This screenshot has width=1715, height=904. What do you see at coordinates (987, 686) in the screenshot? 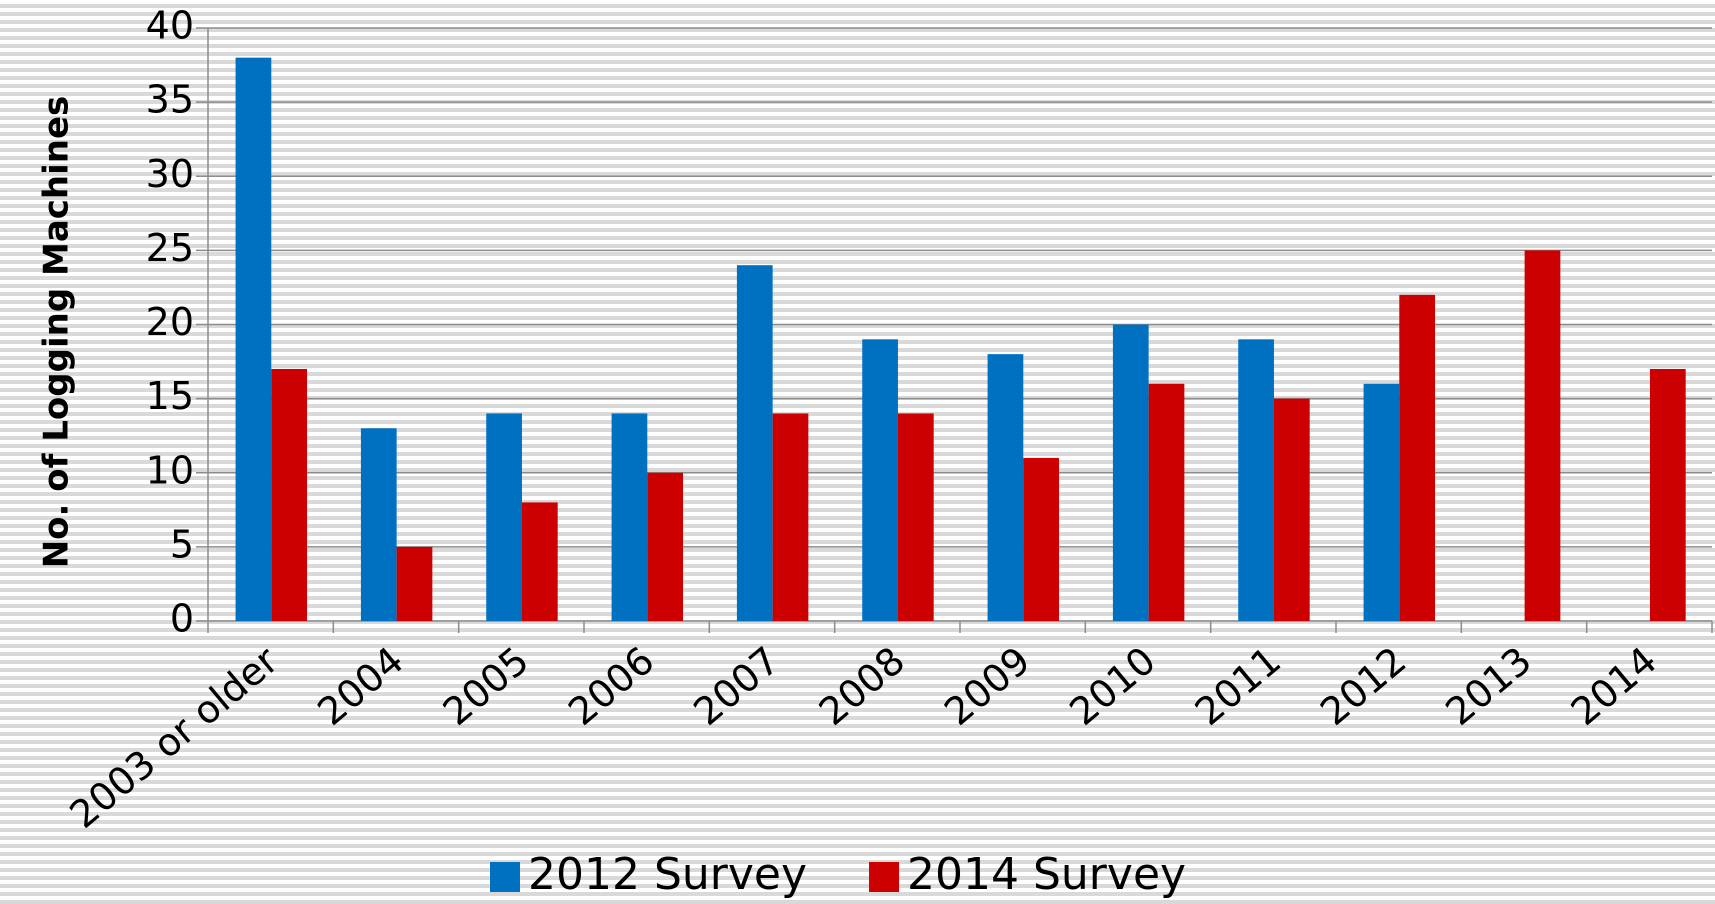
I see `x-tick-label: 2009` at bounding box center [987, 686].